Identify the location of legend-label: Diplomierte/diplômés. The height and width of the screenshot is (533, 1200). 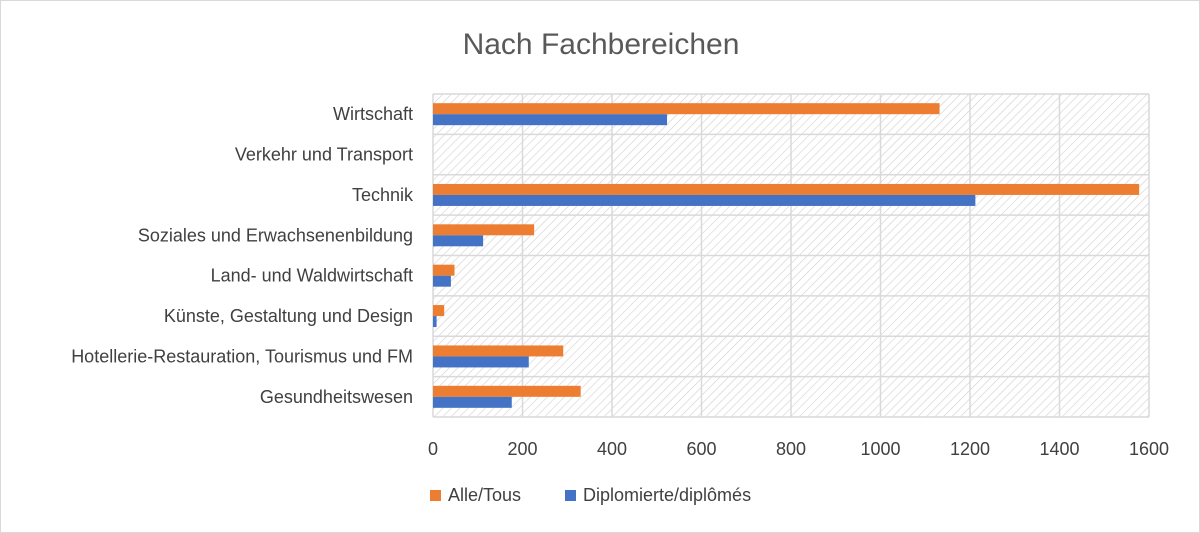
(667, 495).